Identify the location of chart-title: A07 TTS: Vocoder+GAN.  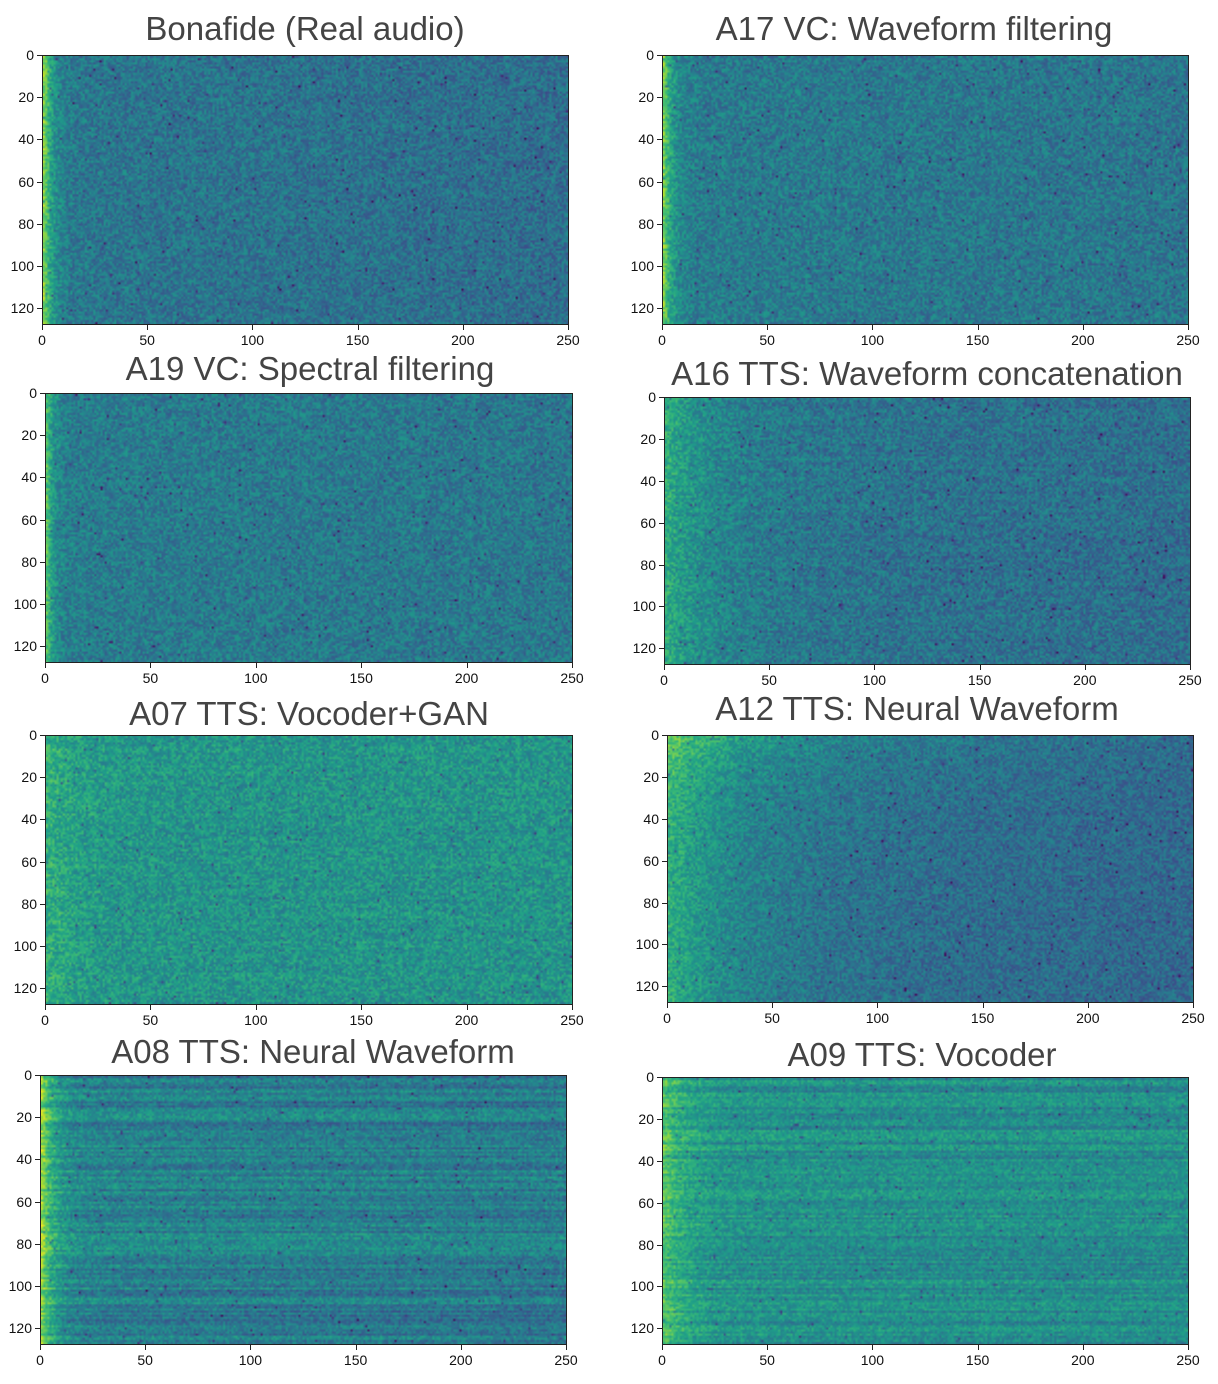
(309, 713).